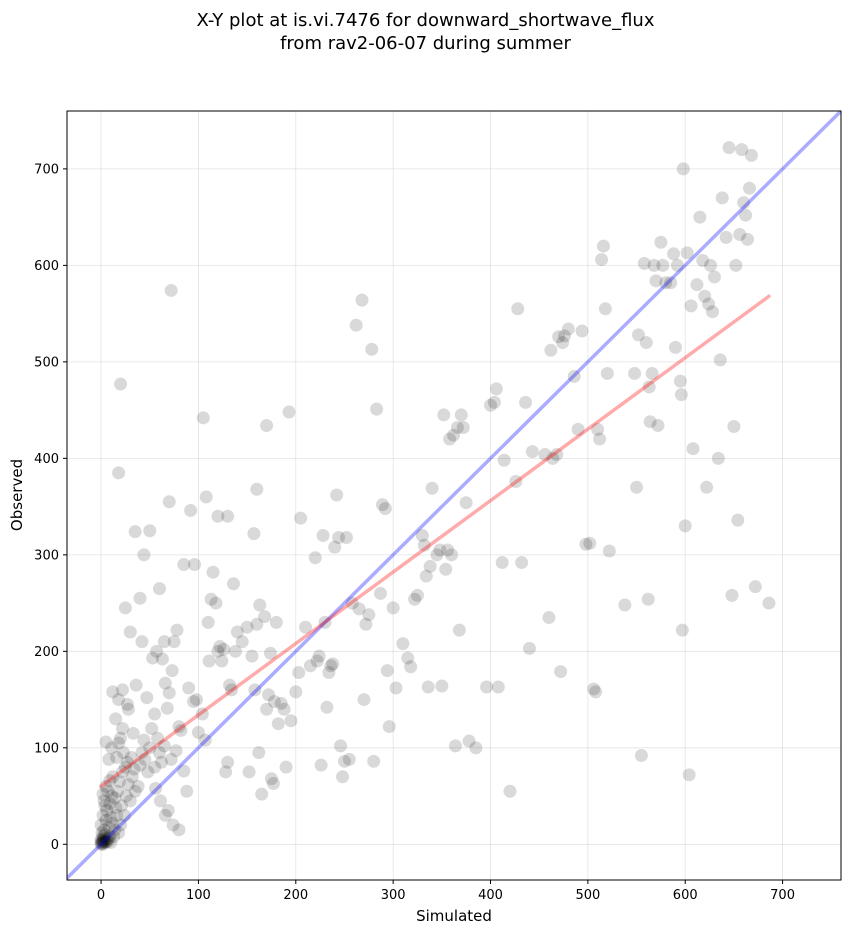  What do you see at coordinates (46, 362) in the screenshot?
I see `y-tick-label: 500` at bounding box center [46, 362].